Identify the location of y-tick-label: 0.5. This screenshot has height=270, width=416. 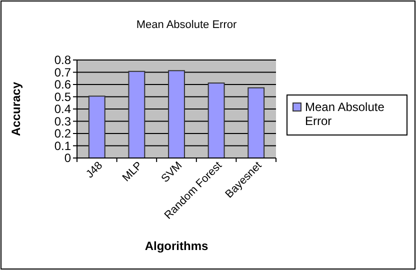
(63, 97).